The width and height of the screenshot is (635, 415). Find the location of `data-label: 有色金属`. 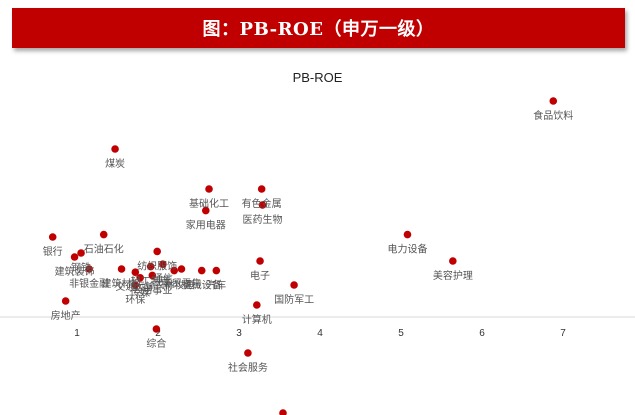

data-label: 有色金属 is located at coordinates (262, 203).